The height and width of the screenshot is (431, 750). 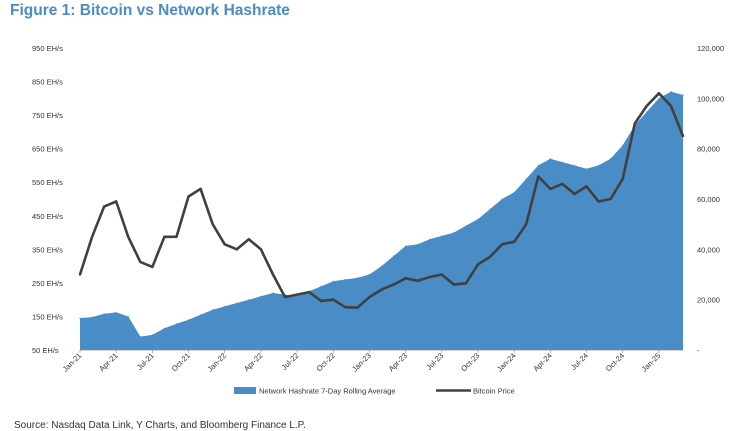 What do you see at coordinates (45, 350) in the screenshot?
I see `left-tick-label: 50 EH/s` at bounding box center [45, 350].